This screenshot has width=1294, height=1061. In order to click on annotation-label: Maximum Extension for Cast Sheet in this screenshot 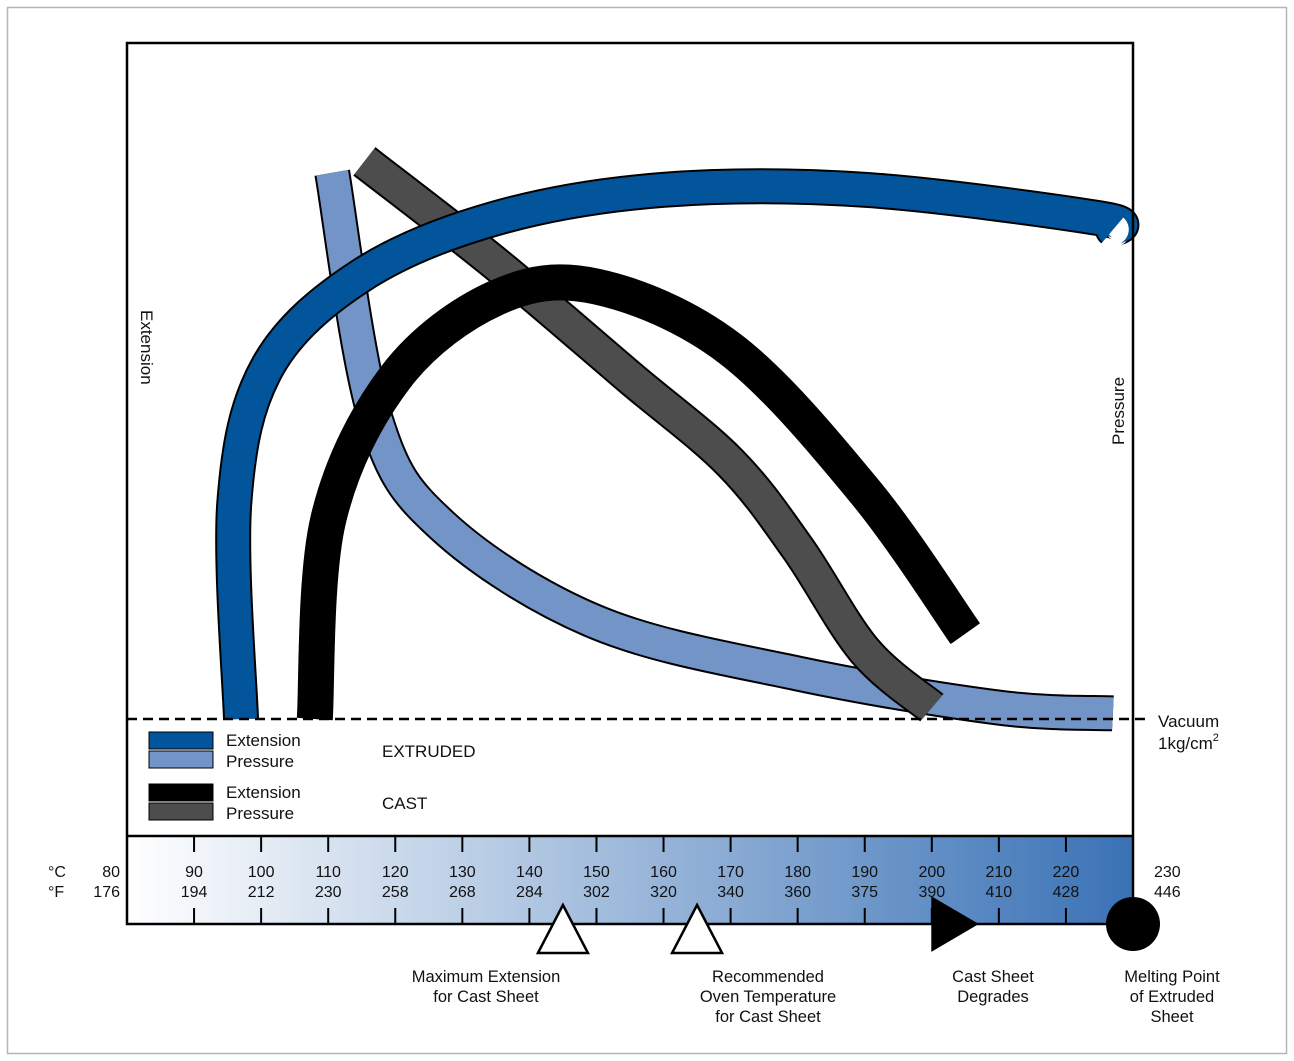, I will do `click(486, 987)`.